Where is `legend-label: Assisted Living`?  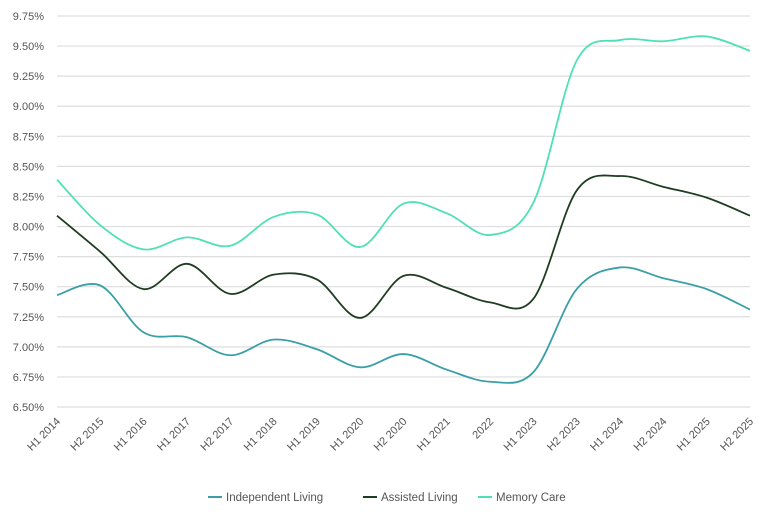
legend-label: Assisted Living is located at coordinates (419, 498).